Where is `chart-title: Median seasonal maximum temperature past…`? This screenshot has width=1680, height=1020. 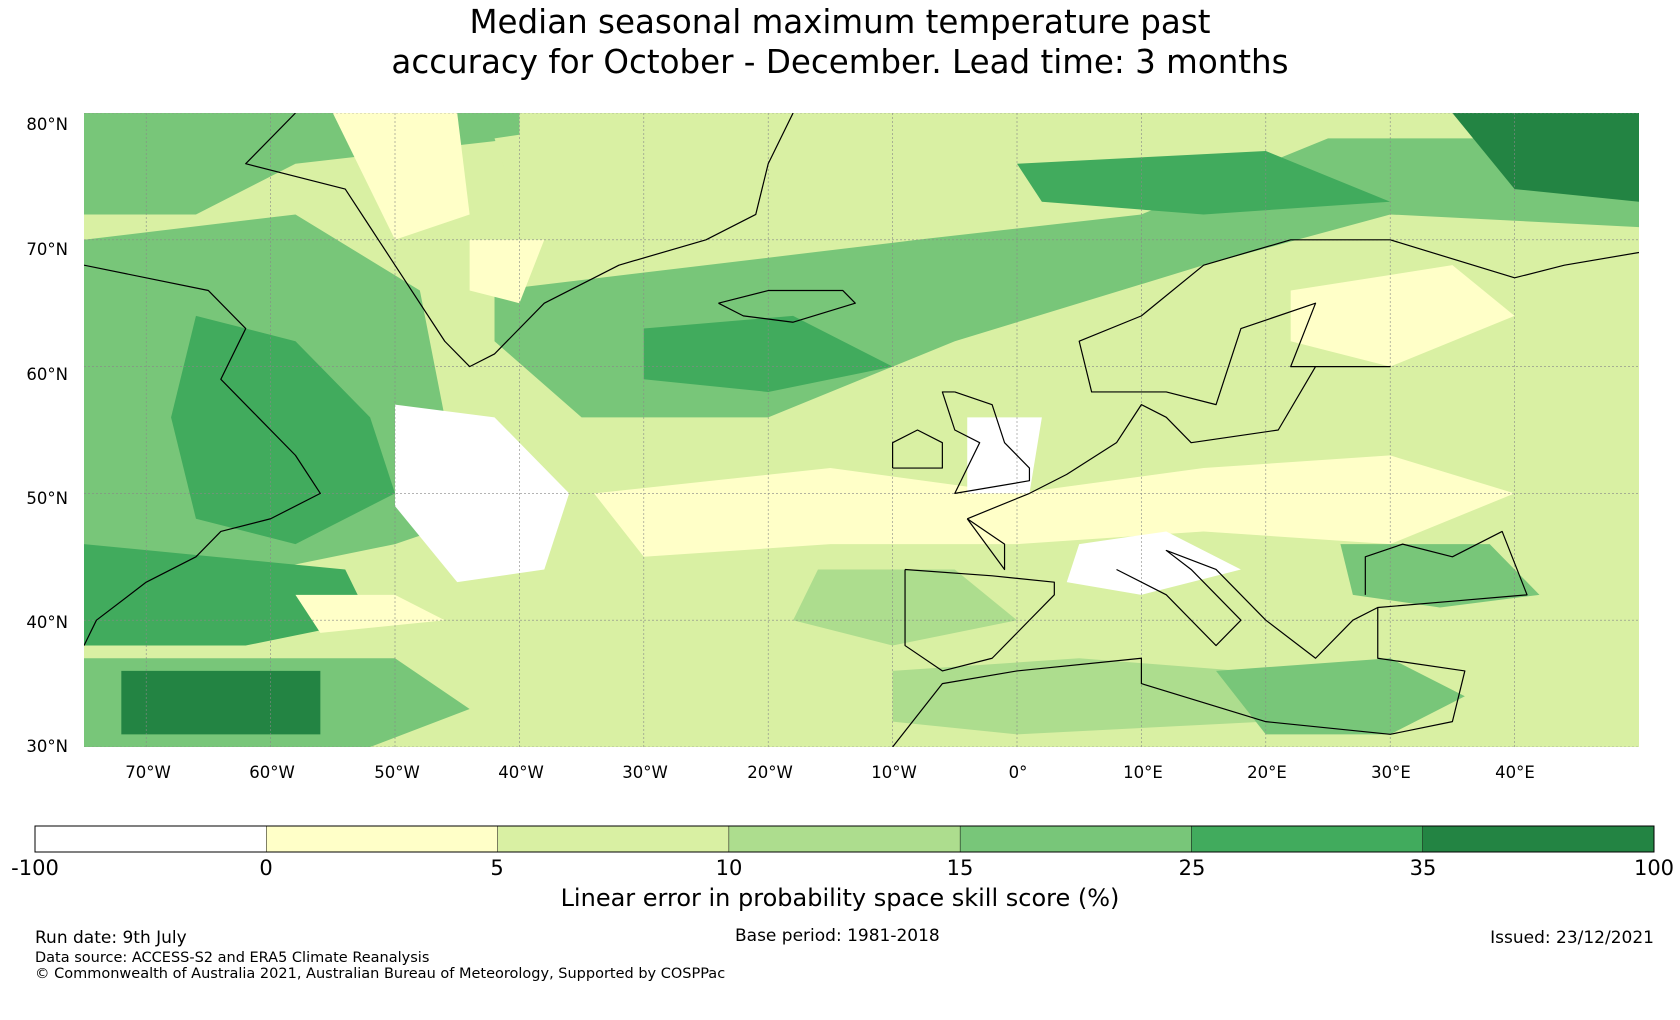
chart-title: Median seasonal maximum temperature past… is located at coordinates (840, 42).